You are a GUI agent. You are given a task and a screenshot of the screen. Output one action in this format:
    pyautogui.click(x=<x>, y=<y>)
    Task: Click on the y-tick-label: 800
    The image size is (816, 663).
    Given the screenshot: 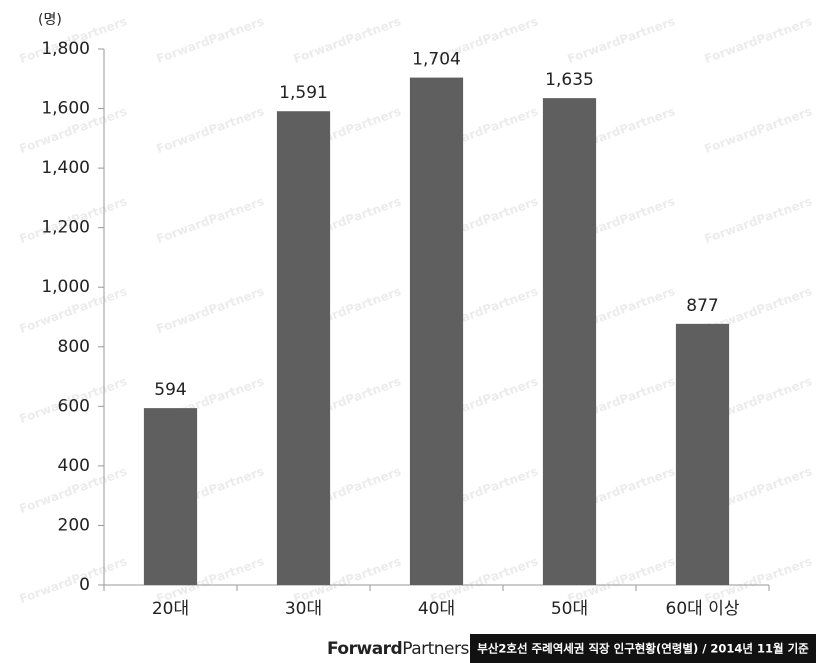 What is the action you would take?
    pyautogui.click(x=74, y=347)
    